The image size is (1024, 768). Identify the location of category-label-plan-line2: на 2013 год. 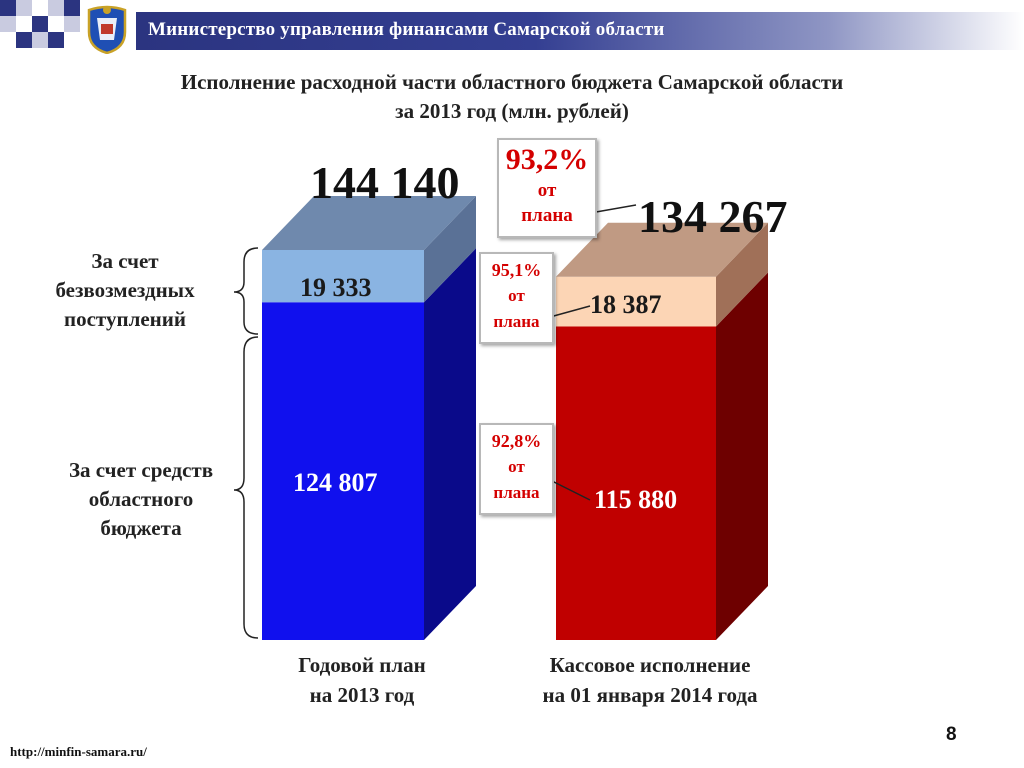
(362, 695).